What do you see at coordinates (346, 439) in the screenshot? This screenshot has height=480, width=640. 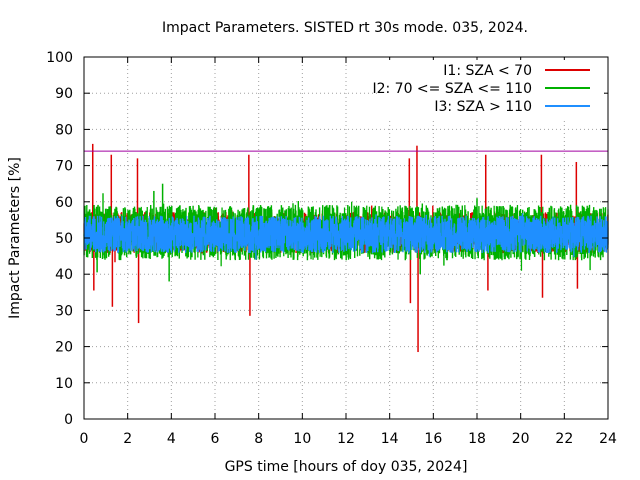 I see `x-tick-label: 12` at bounding box center [346, 439].